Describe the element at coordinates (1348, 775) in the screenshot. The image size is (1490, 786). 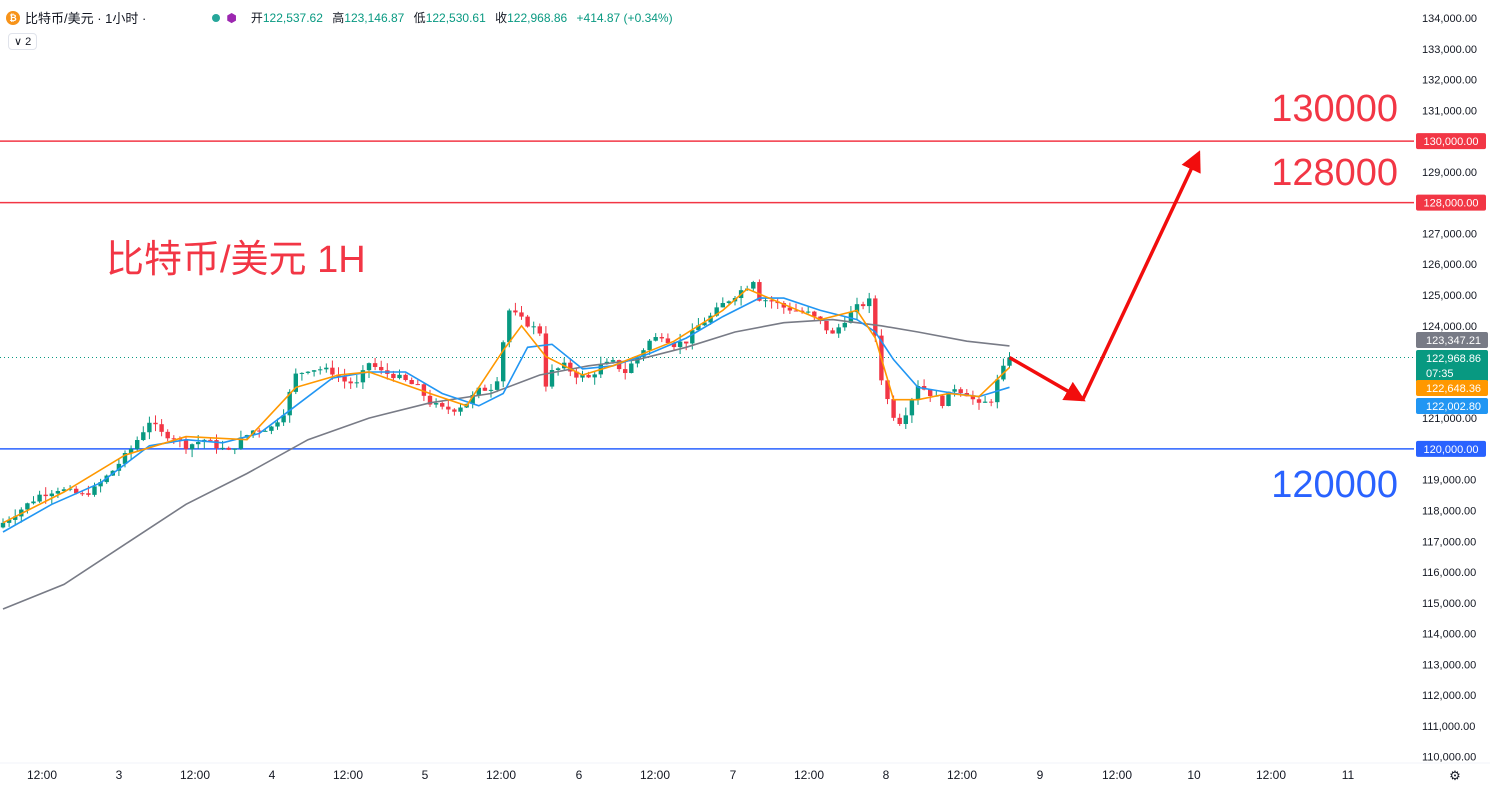
I see `x-tick-label: 11` at that location.